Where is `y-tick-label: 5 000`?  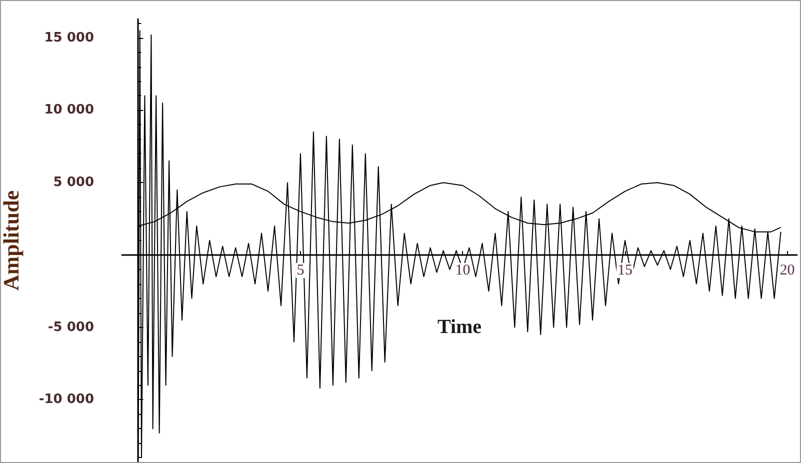
y-tick-label: 5 000 is located at coordinates (73, 182).